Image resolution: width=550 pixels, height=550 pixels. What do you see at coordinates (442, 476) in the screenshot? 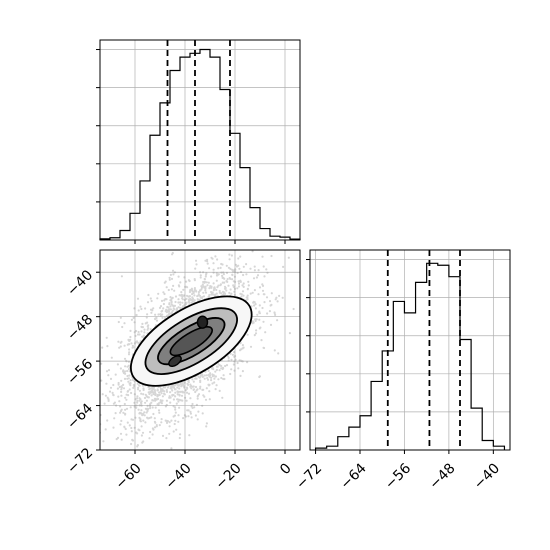
I see `hist-param1-xtick-label-3: −48` at bounding box center [442, 476].